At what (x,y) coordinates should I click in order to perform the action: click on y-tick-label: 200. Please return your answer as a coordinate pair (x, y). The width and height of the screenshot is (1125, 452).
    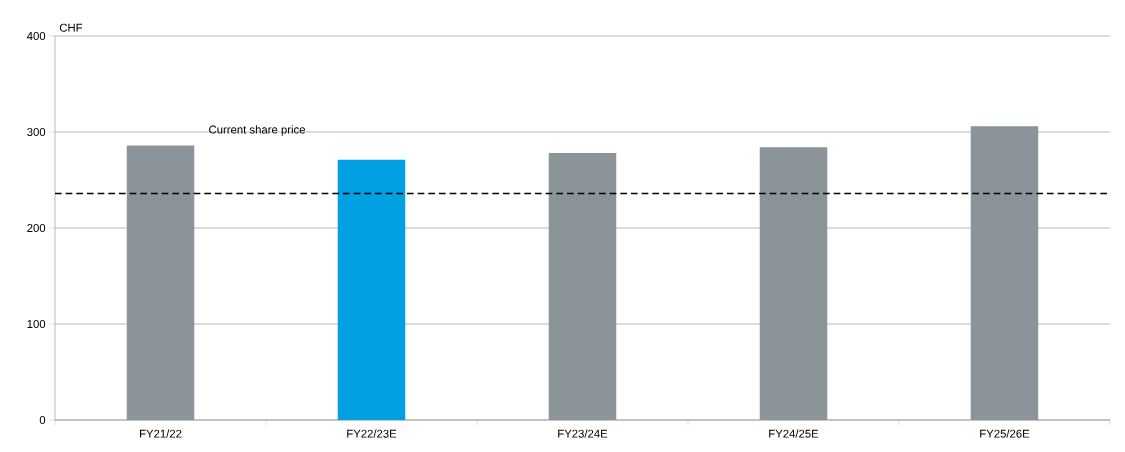
    Looking at the image, I should click on (36, 227).